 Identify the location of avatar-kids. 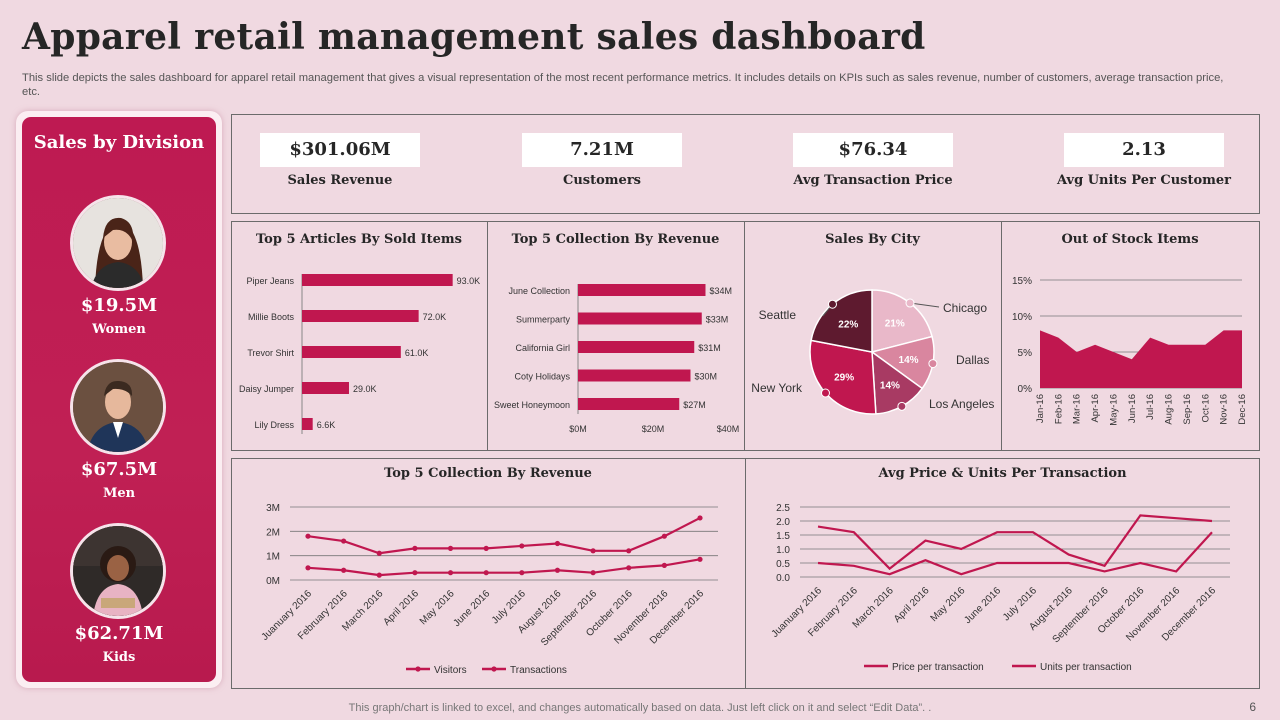
(118, 571).